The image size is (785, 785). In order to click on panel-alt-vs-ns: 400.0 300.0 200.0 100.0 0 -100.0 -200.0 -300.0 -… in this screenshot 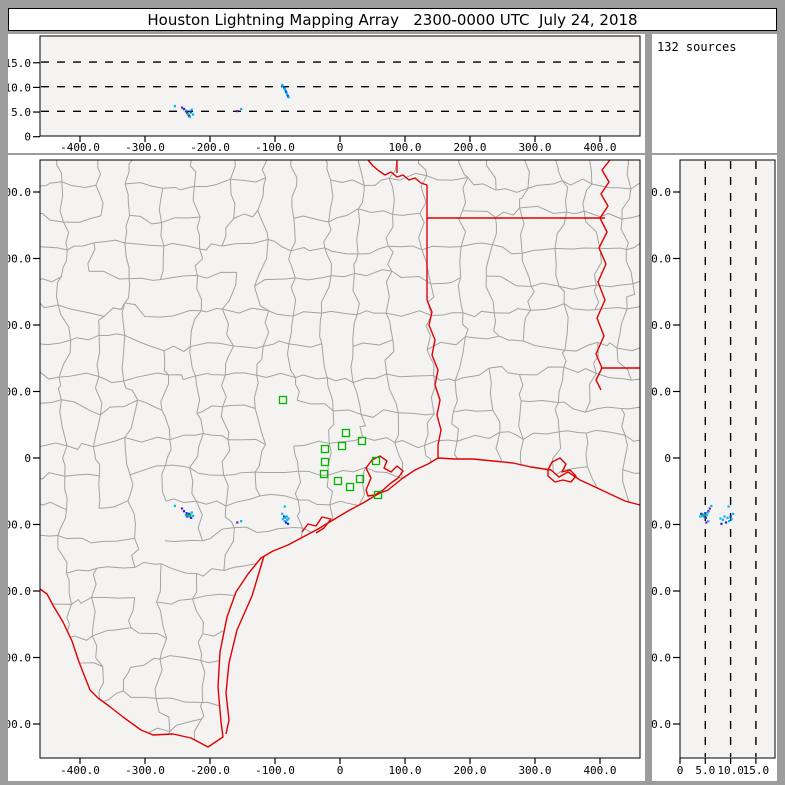, I will do `click(714, 468)`.